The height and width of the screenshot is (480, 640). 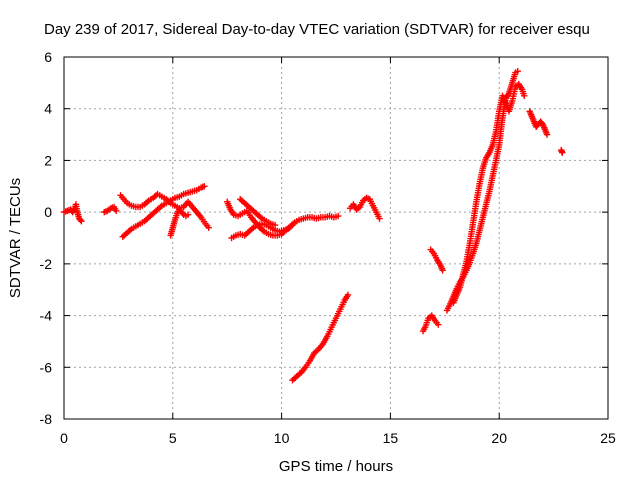 What do you see at coordinates (391, 438) in the screenshot?
I see `x-tick-label: 15` at bounding box center [391, 438].